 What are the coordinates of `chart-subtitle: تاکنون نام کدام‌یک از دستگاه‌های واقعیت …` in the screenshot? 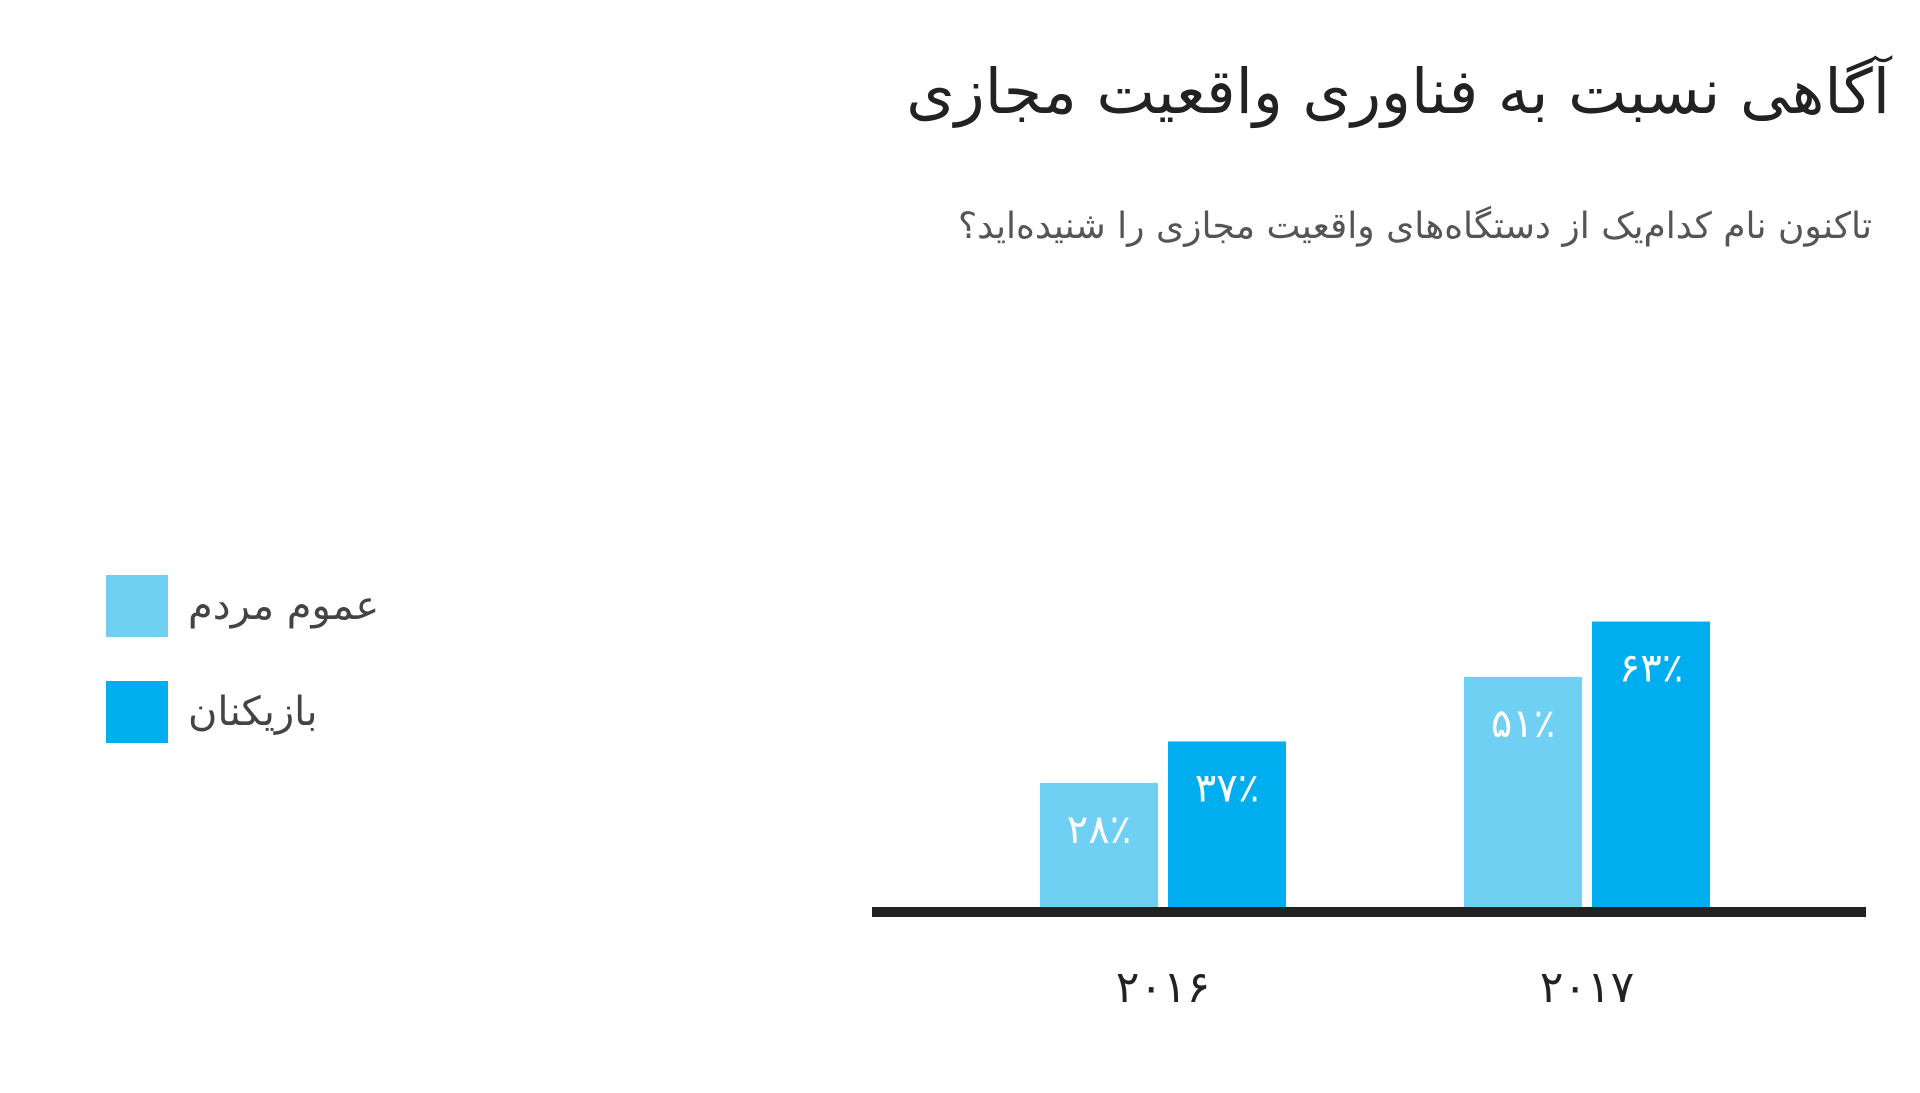 It's located at (1415, 226).